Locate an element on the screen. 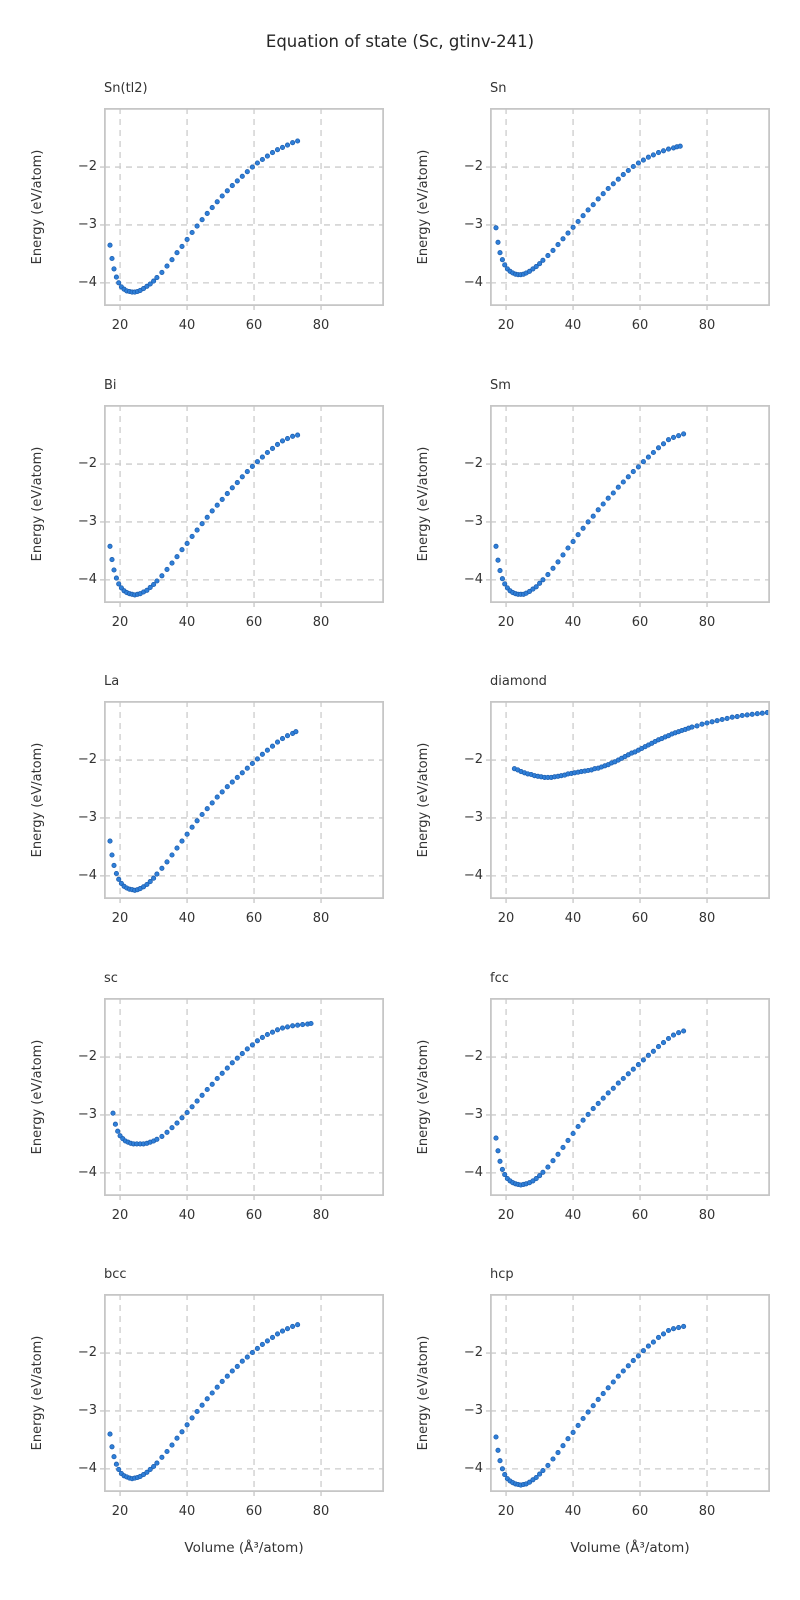 The width and height of the screenshot is (800, 1600). subplot-8-plot-area is located at coordinates (628, 1098).